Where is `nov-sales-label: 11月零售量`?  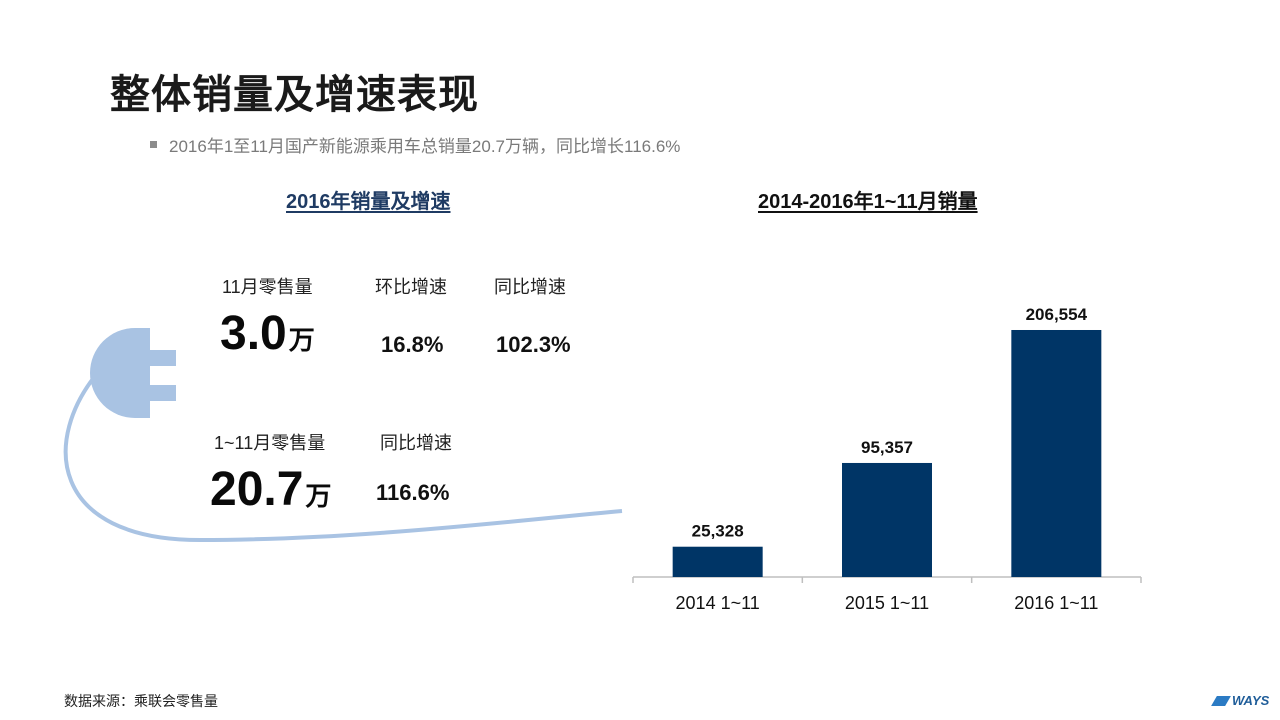 nov-sales-label: 11月零售量 is located at coordinates (267, 287).